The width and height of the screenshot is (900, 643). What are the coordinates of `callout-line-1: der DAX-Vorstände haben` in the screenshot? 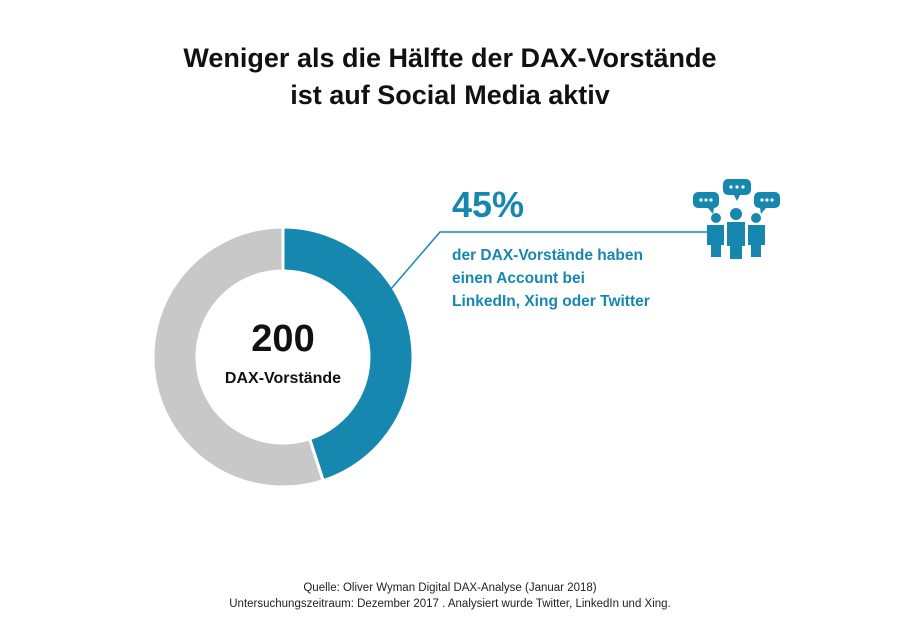 It's located at (547, 255).